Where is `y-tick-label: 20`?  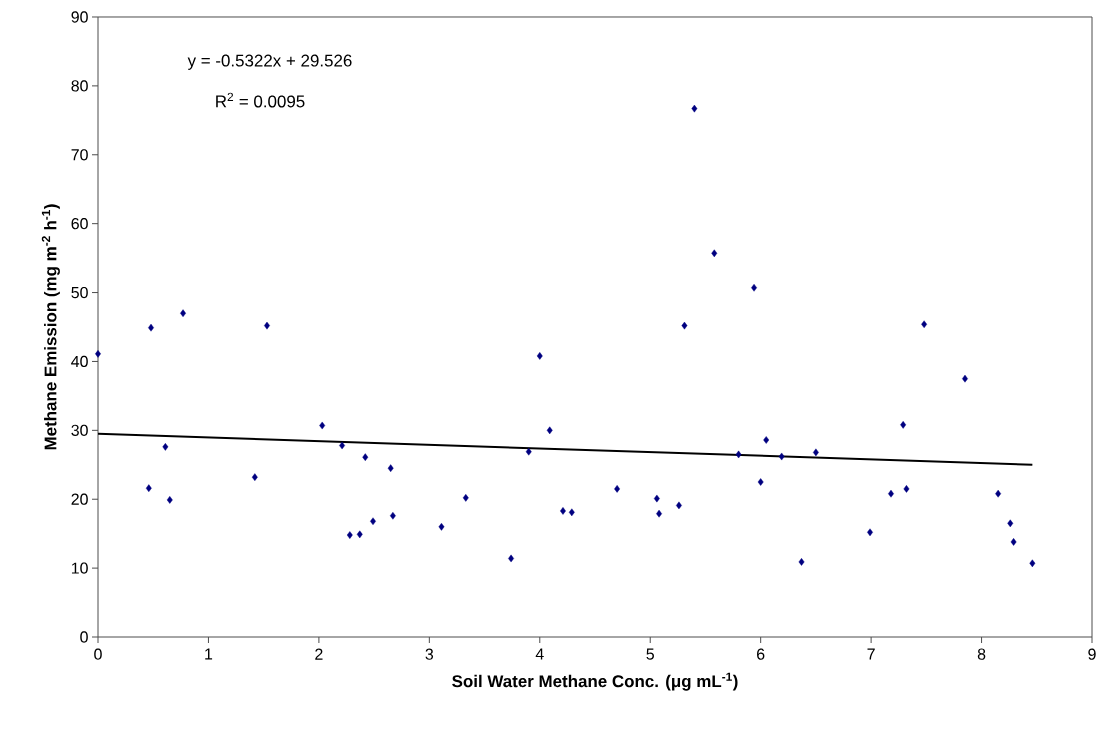 y-tick-label: 20 is located at coordinates (79, 499).